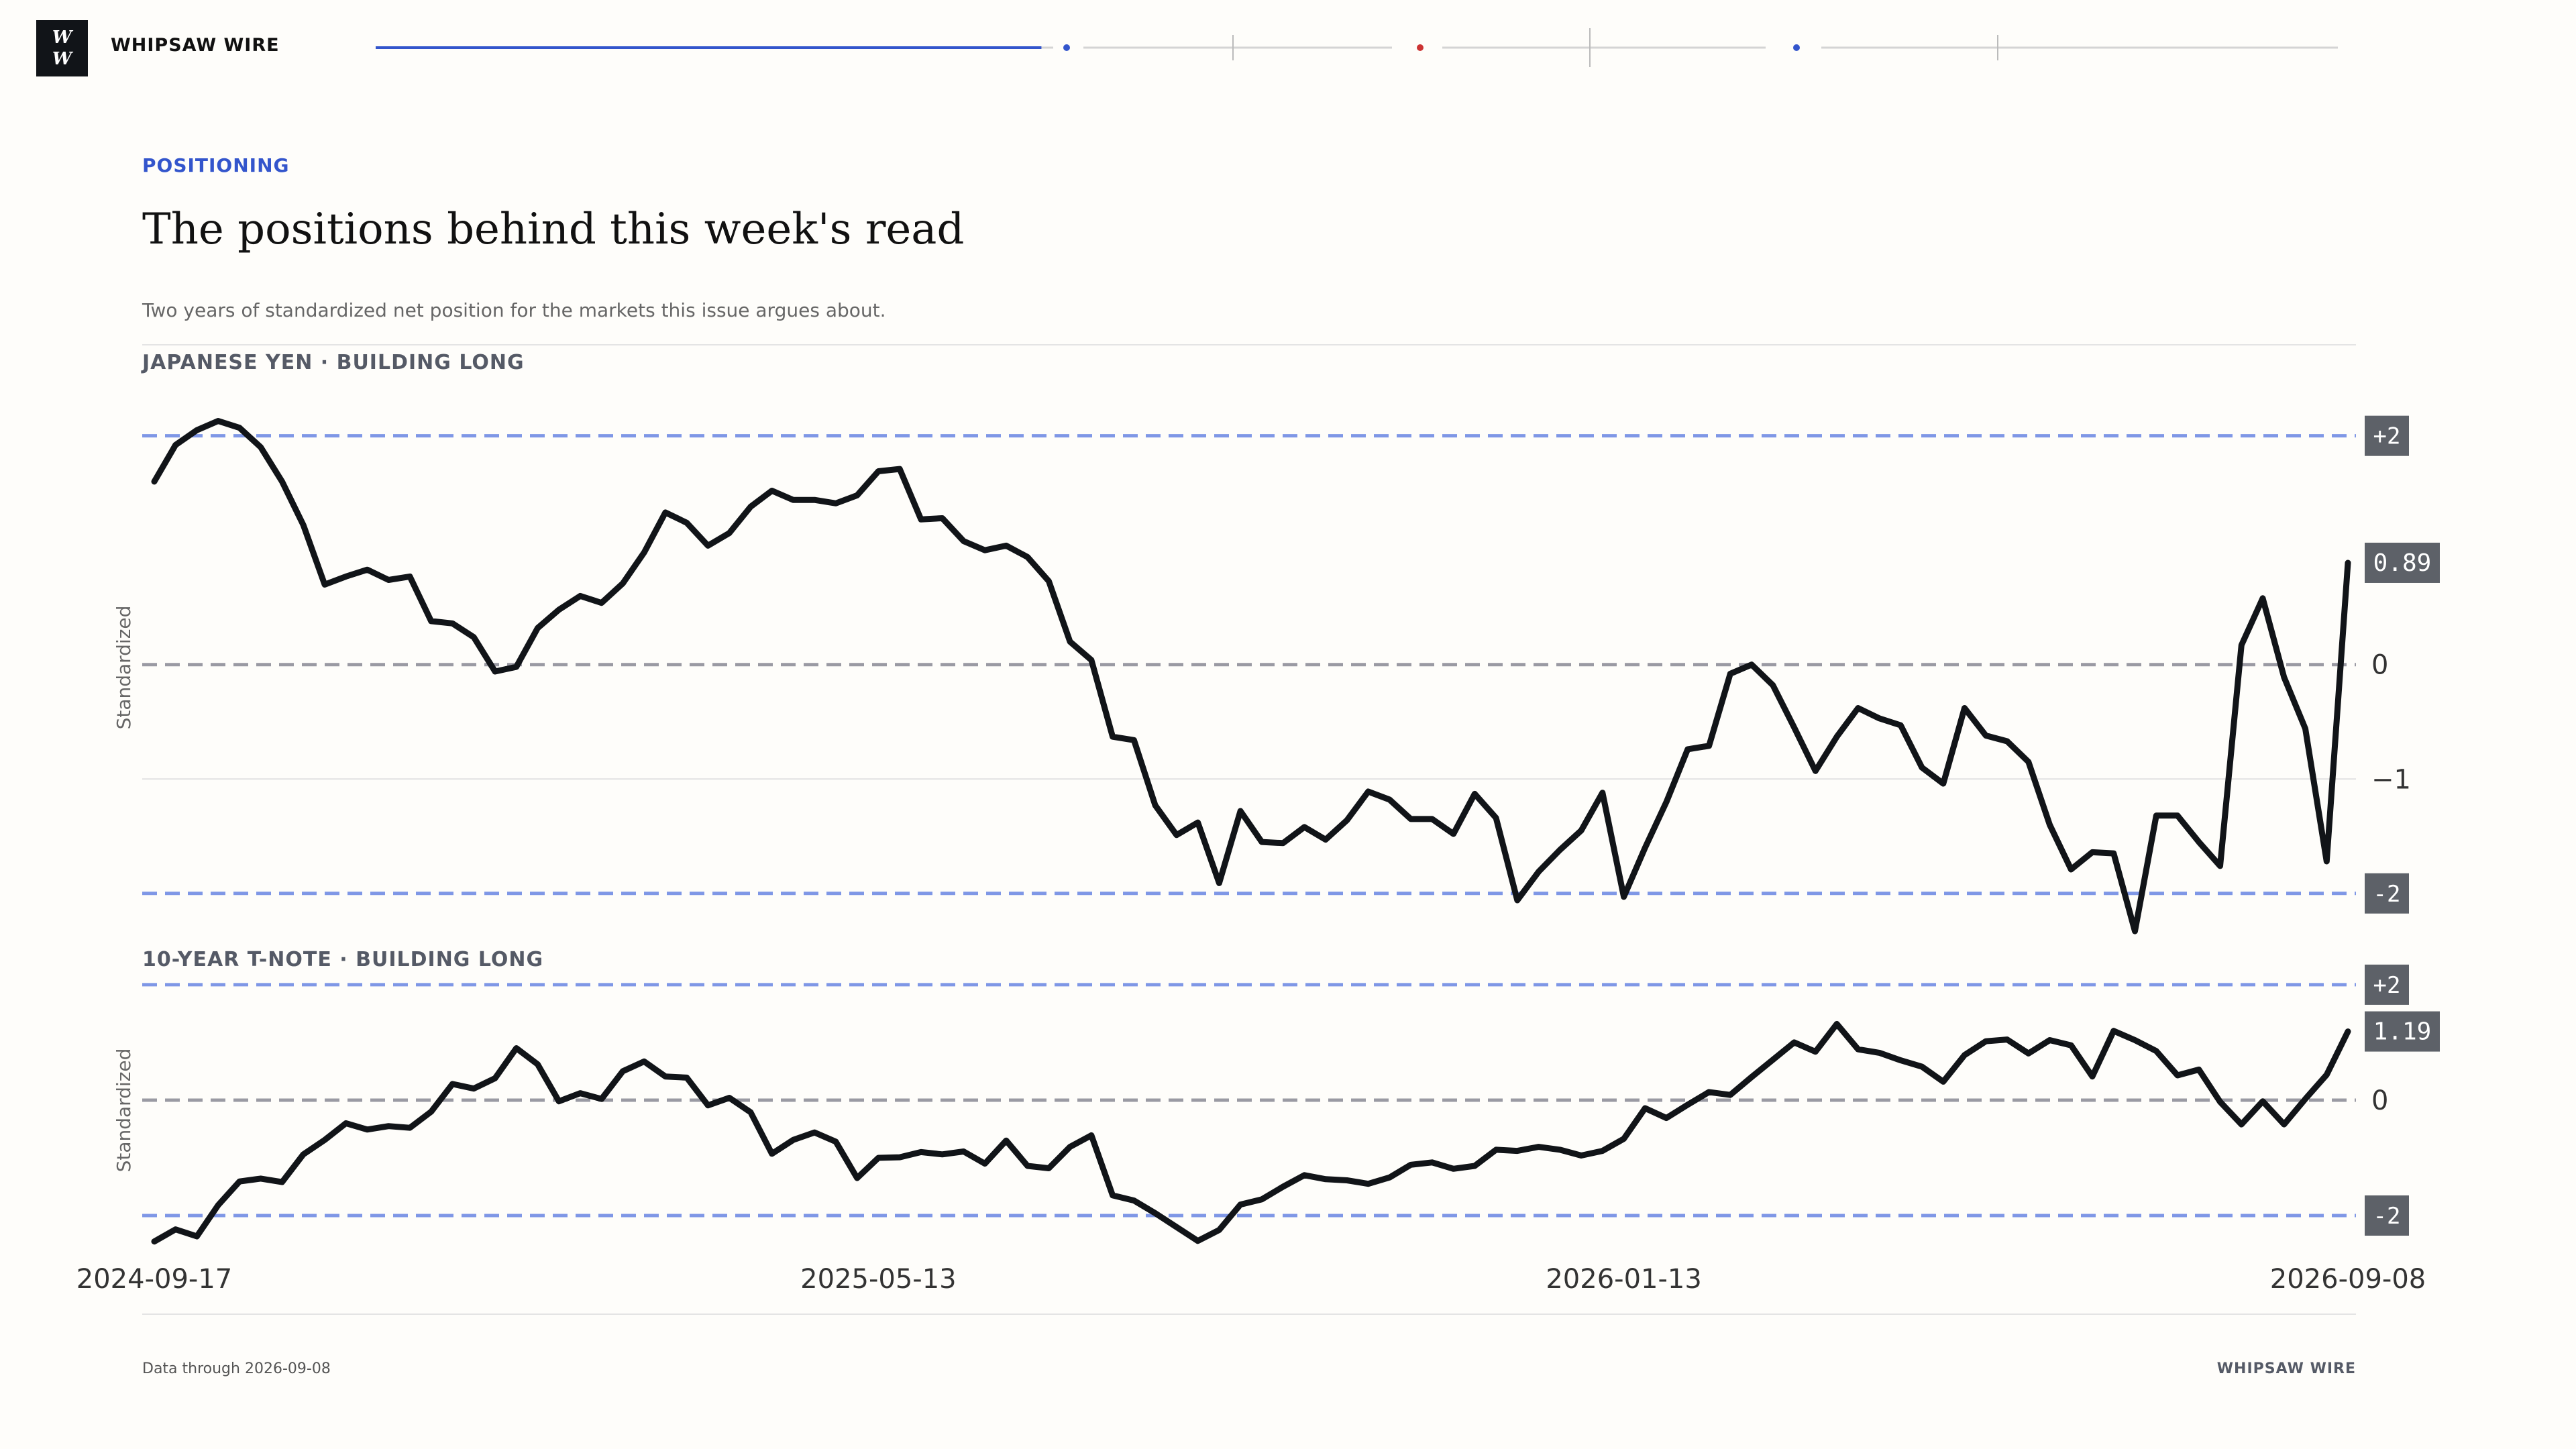  Describe the element at coordinates (2348, 1279) in the screenshot. I see `x-tick-label: 2026-09-08` at that location.